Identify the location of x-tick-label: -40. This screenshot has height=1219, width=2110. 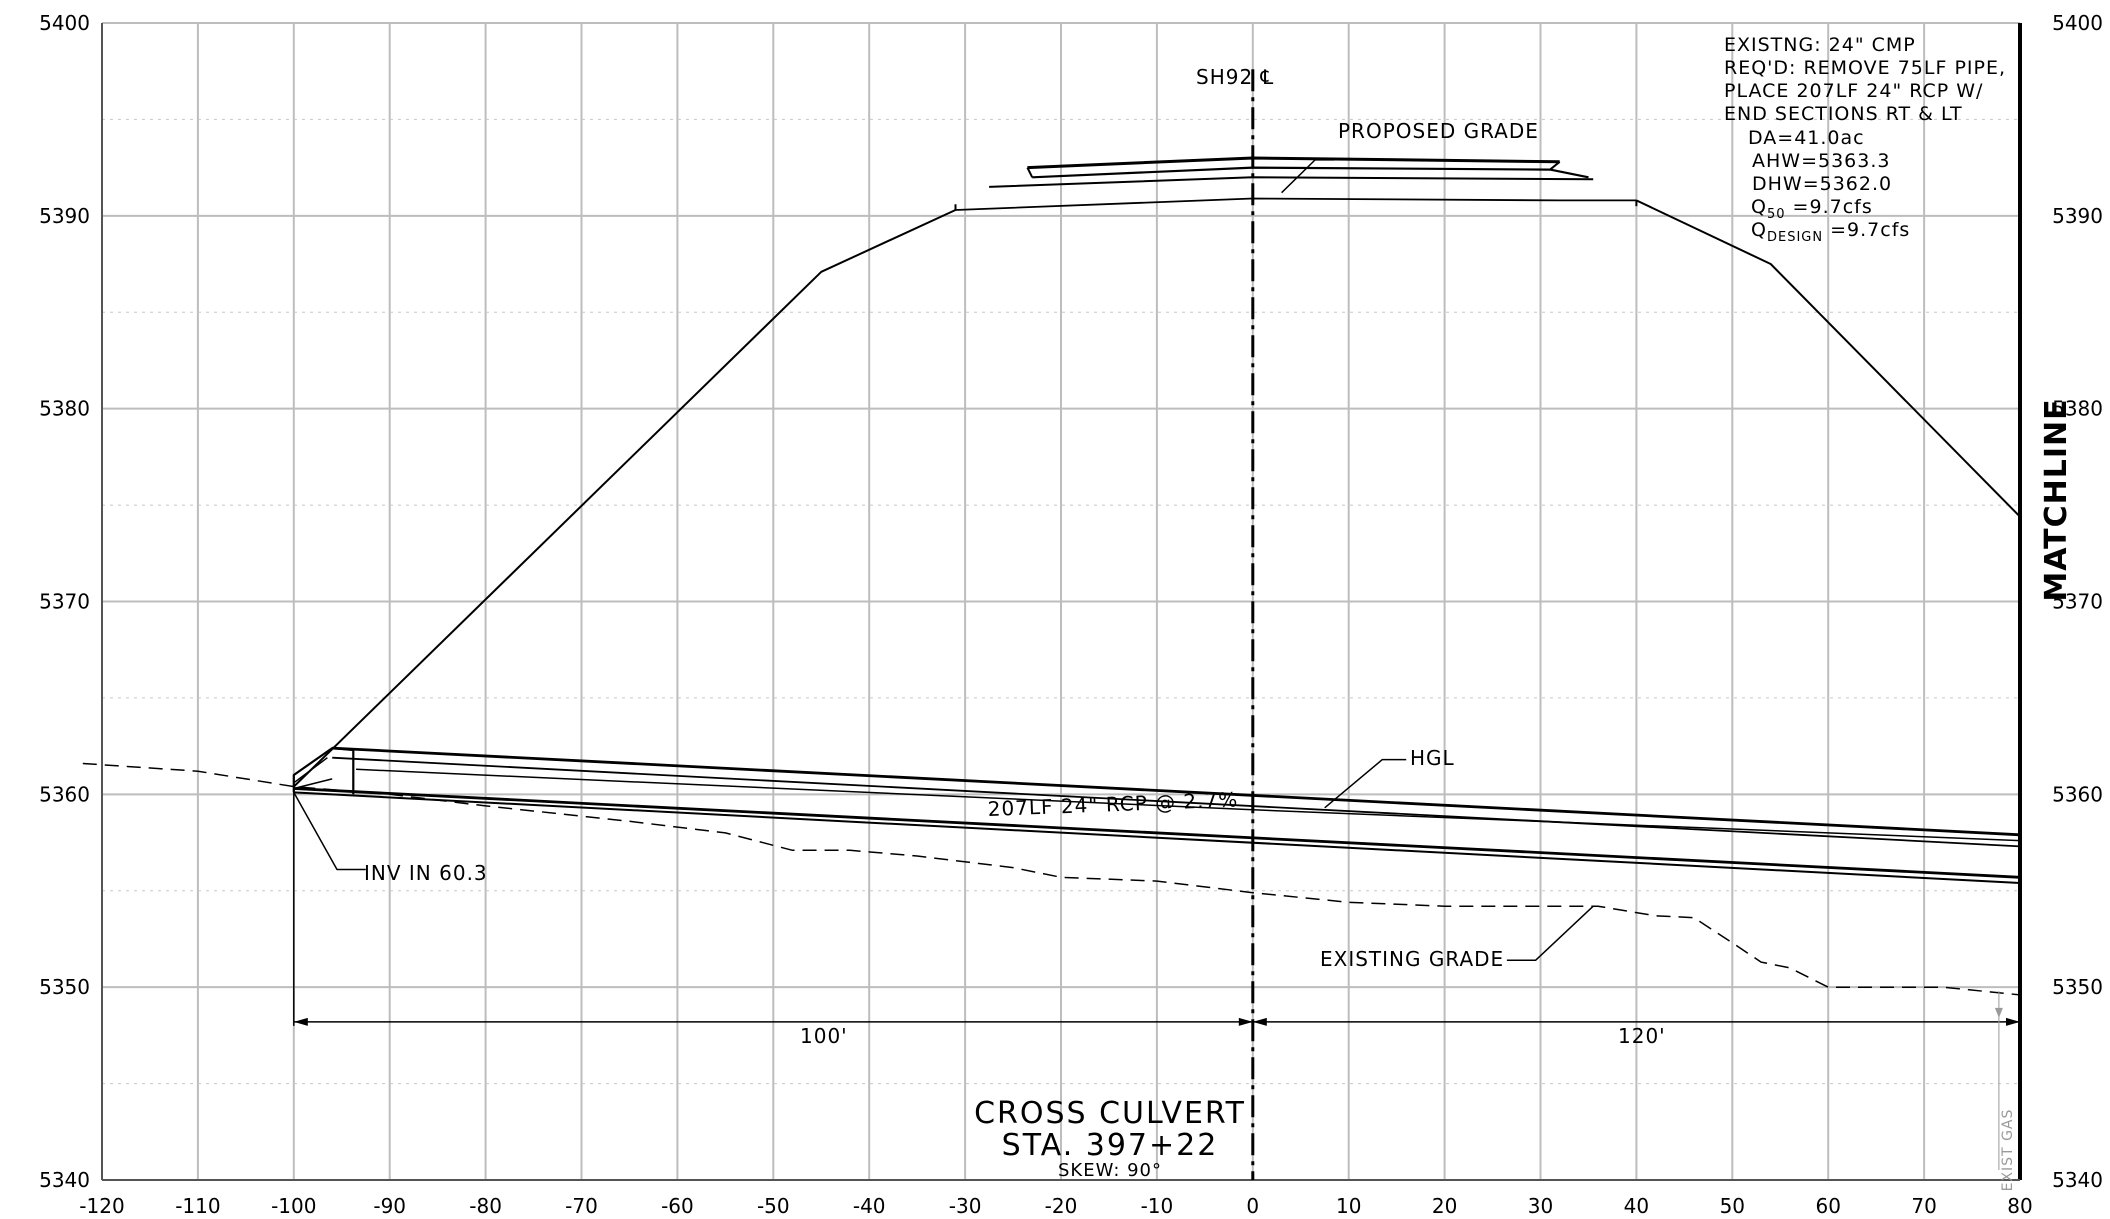
(869, 1206).